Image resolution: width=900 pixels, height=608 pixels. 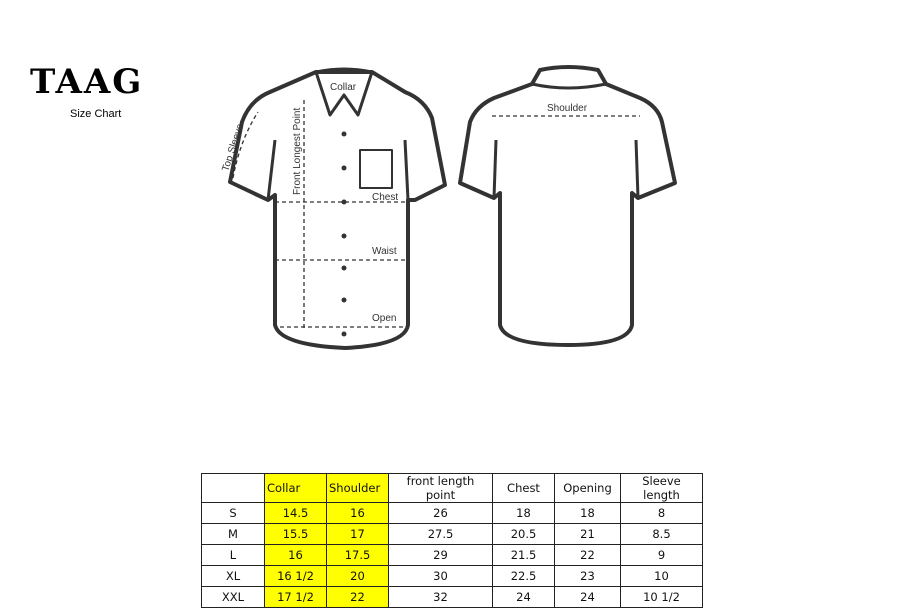 What do you see at coordinates (440, 534) in the screenshot?
I see `table-cell: 27.5` at bounding box center [440, 534].